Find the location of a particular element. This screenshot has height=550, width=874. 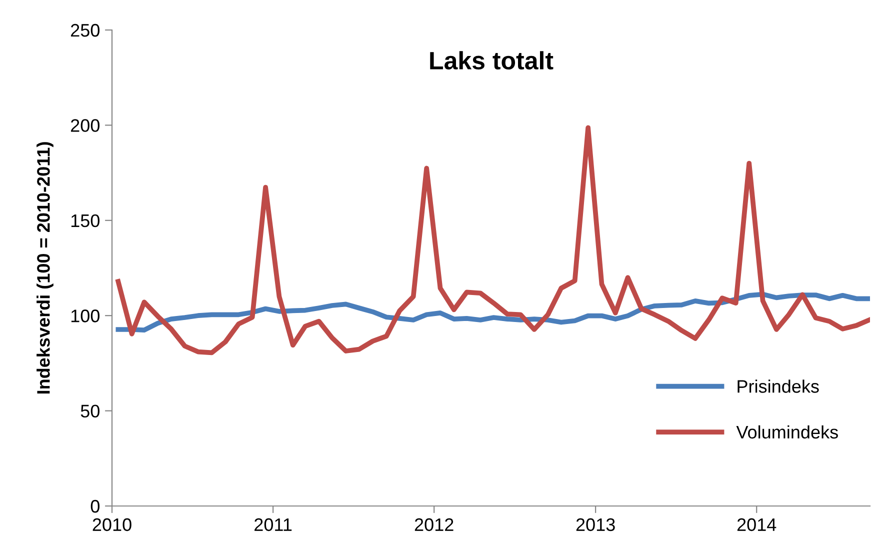

x-tick-label: 2011 is located at coordinates (273, 525).